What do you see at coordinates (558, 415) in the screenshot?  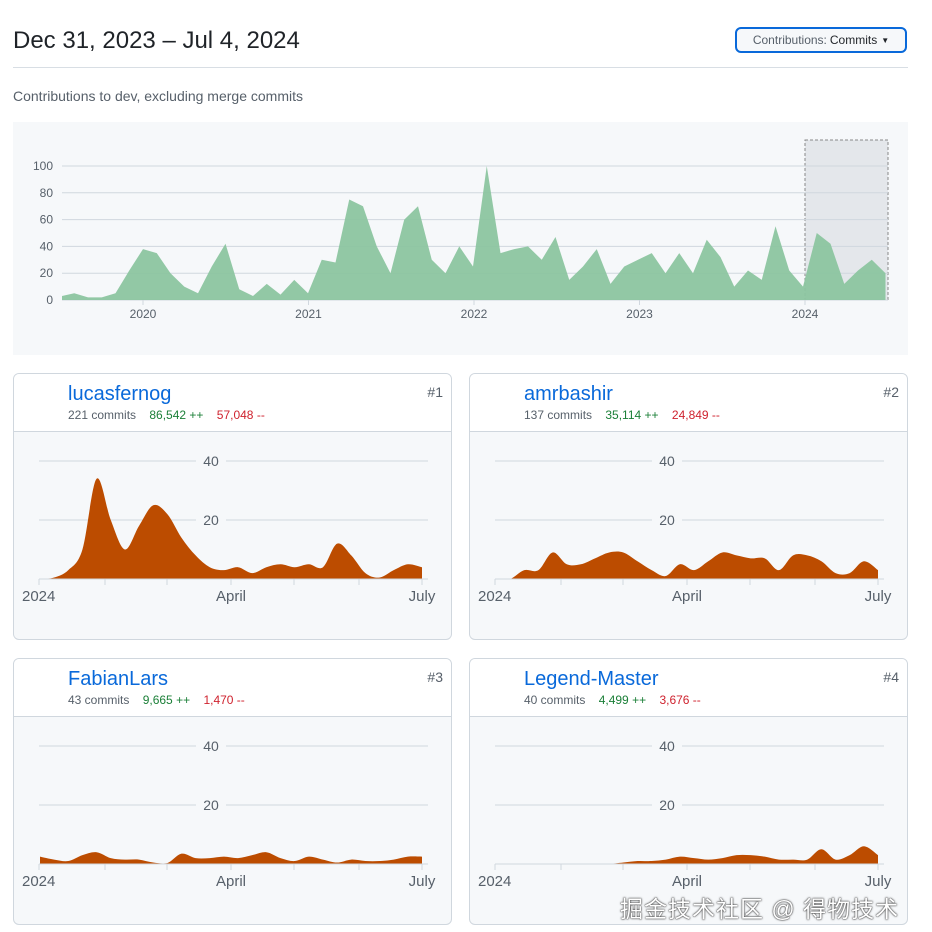 I see `commit-count-link: 137 commits` at bounding box center [558, 415].